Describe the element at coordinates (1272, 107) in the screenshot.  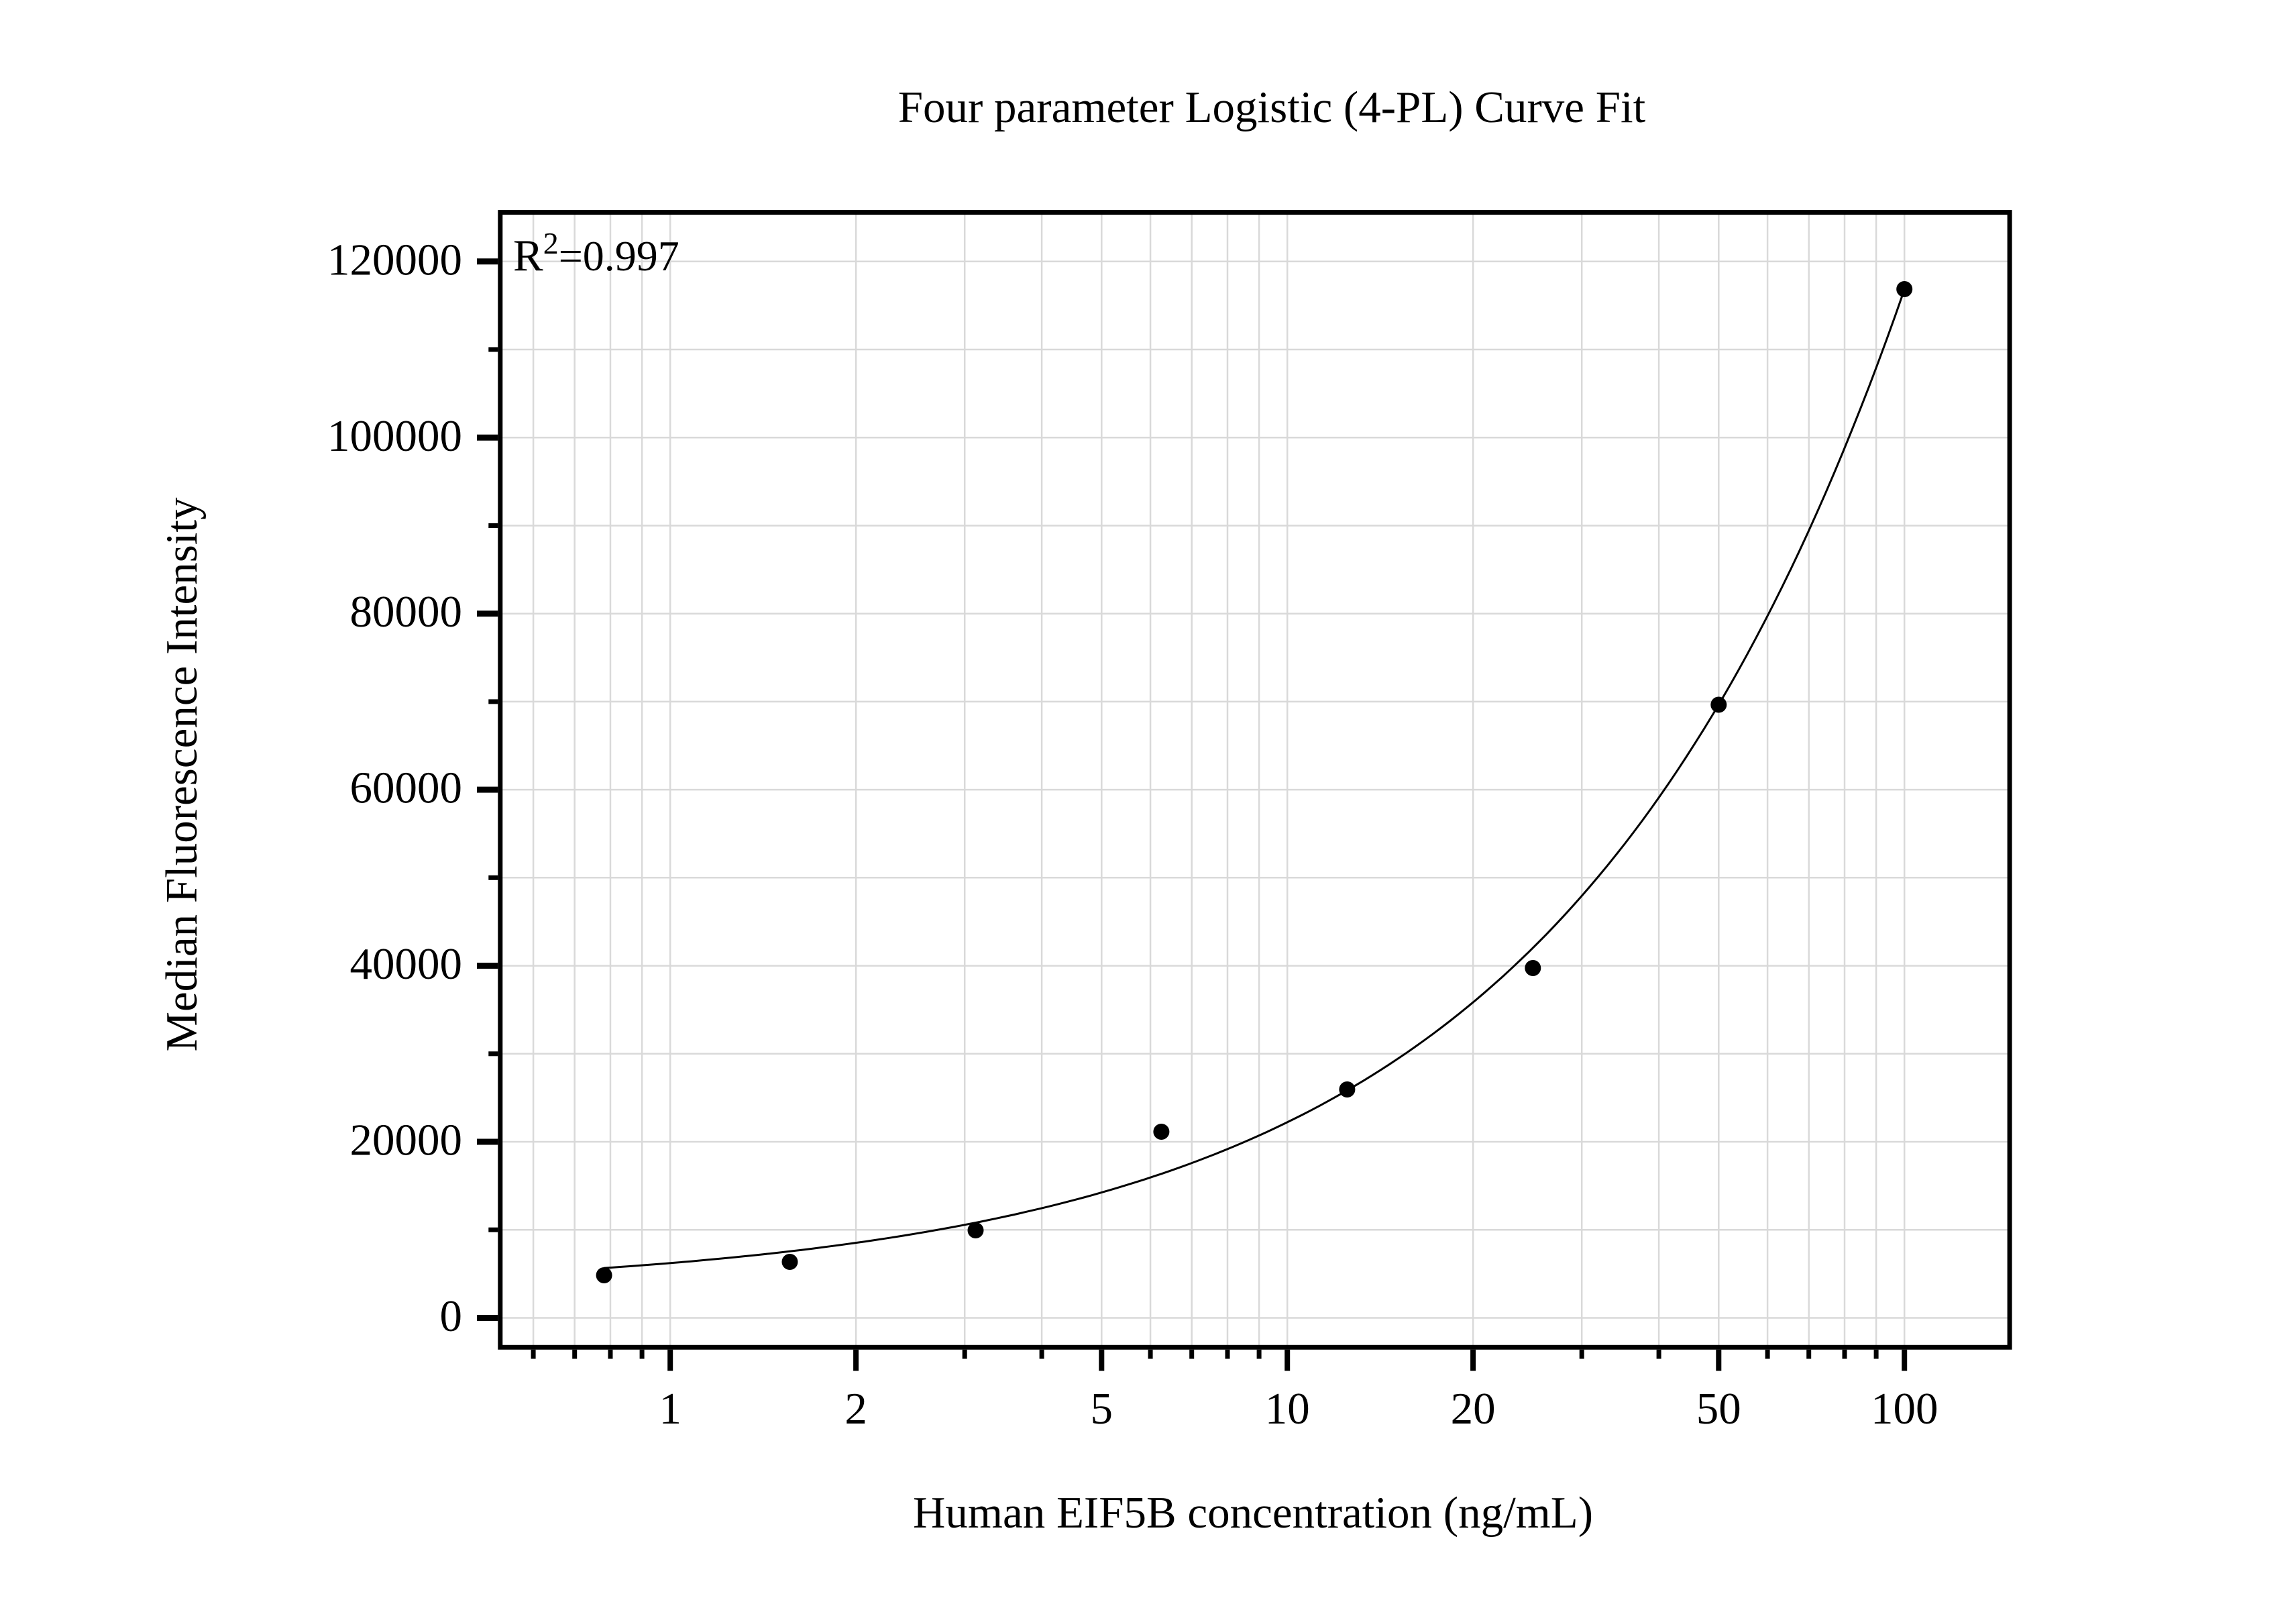
I see `svg-text:Four parameter Logistic (4-PL): Four parameter Logistic (4-PL) Curve Fit` at that location.